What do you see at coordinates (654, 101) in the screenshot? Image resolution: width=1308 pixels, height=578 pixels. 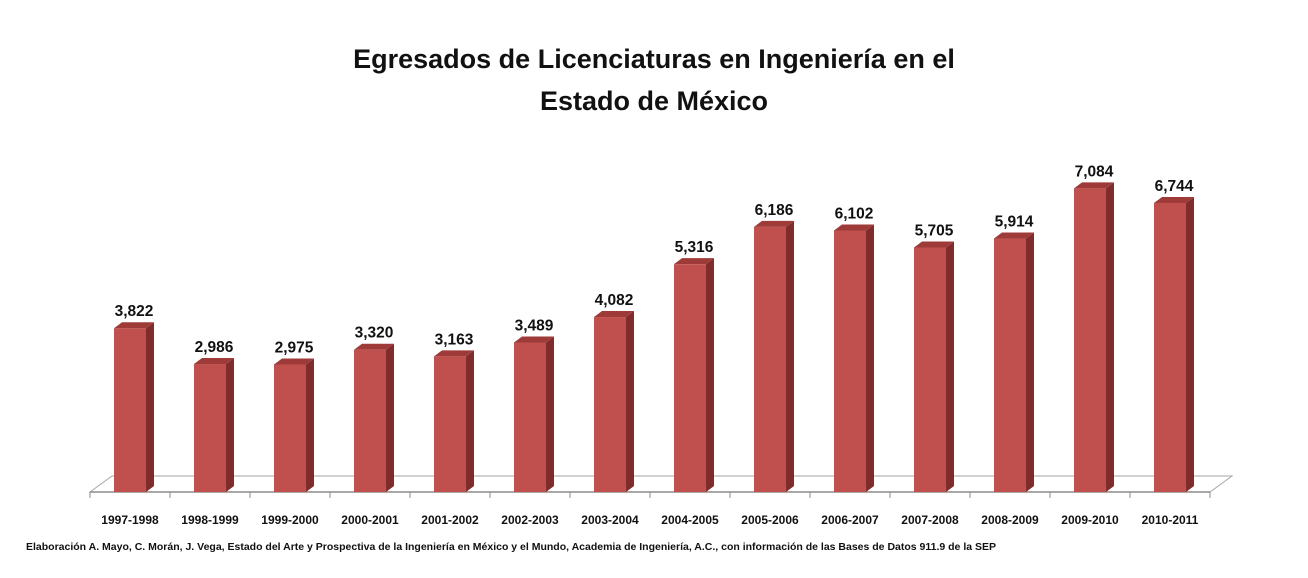 I see `chart-title-line-2: Estado de México` at bounding box center [654, 101].